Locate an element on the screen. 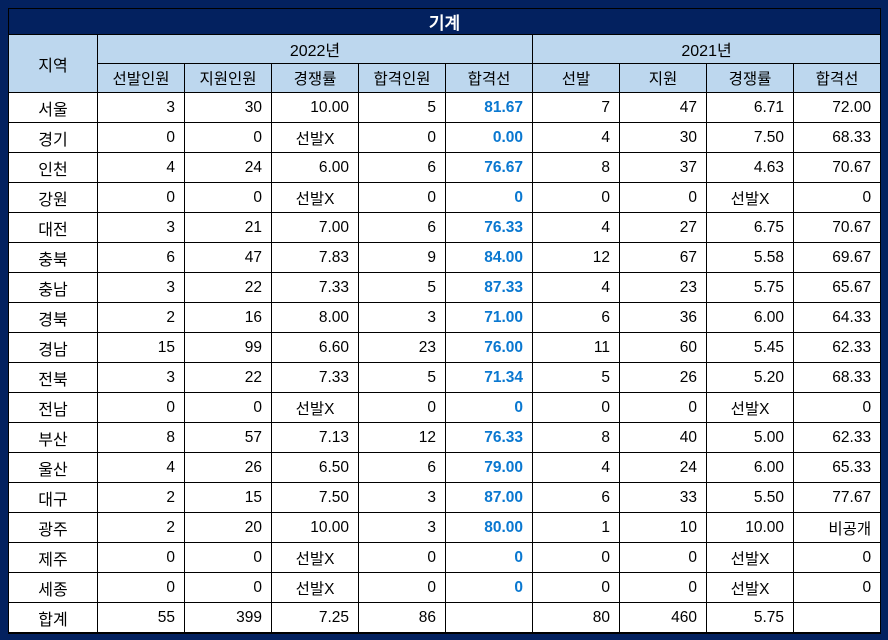 This screenshot has width=888, height=640. value-cell: 68.33 is located at coordinates (837, 137).